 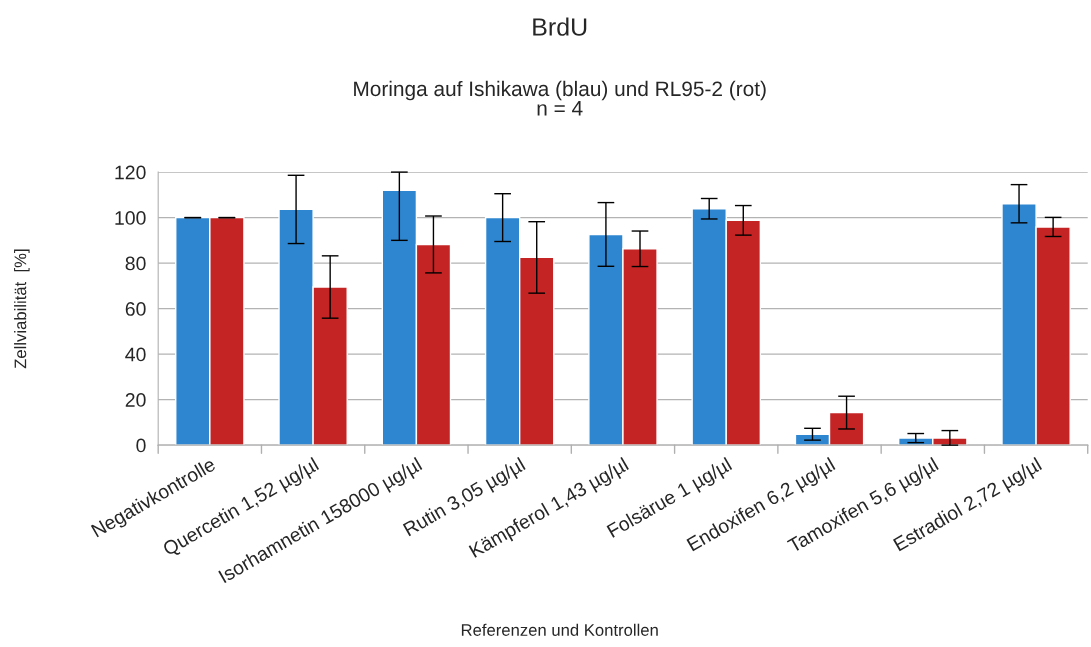 What do you see at coordinates (559, 629) in the screenshot?
I see `x-axis-title: Referenzen und Kontrollen` at bounding box center [559, 629].